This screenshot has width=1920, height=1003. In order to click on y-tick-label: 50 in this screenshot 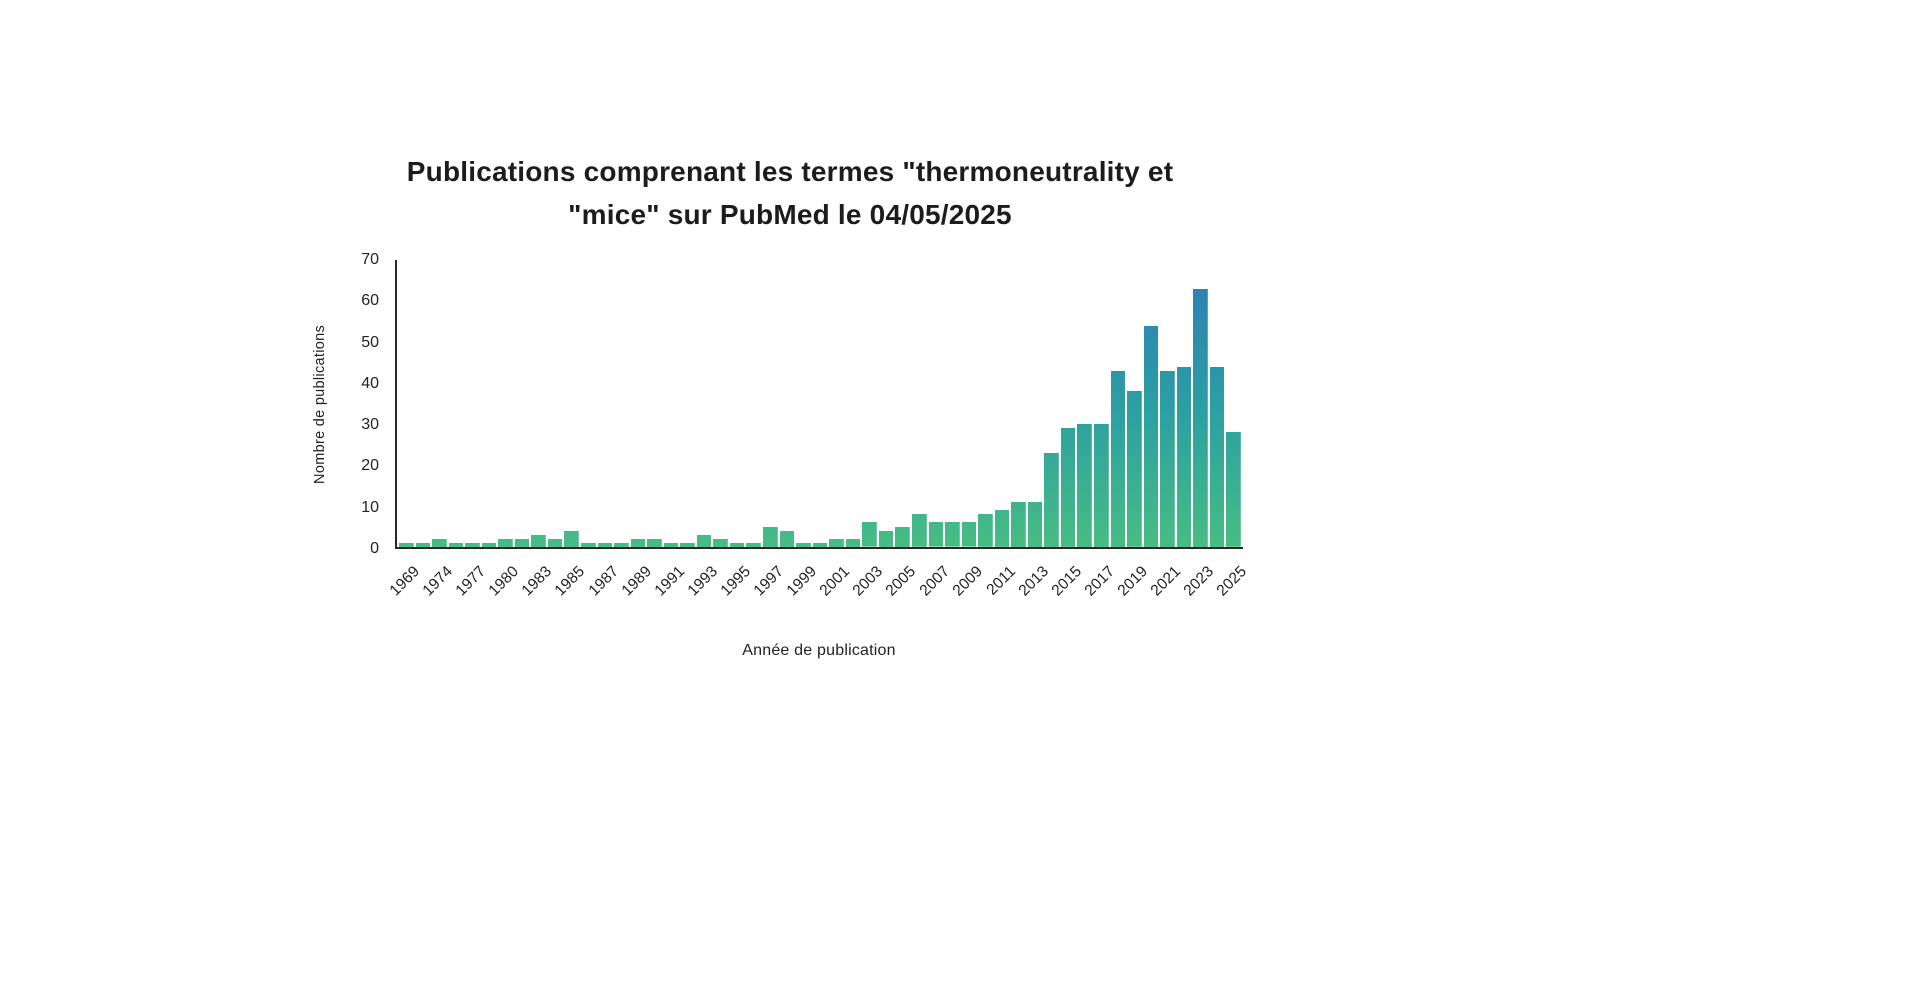, I will do `click(370, 342)`.